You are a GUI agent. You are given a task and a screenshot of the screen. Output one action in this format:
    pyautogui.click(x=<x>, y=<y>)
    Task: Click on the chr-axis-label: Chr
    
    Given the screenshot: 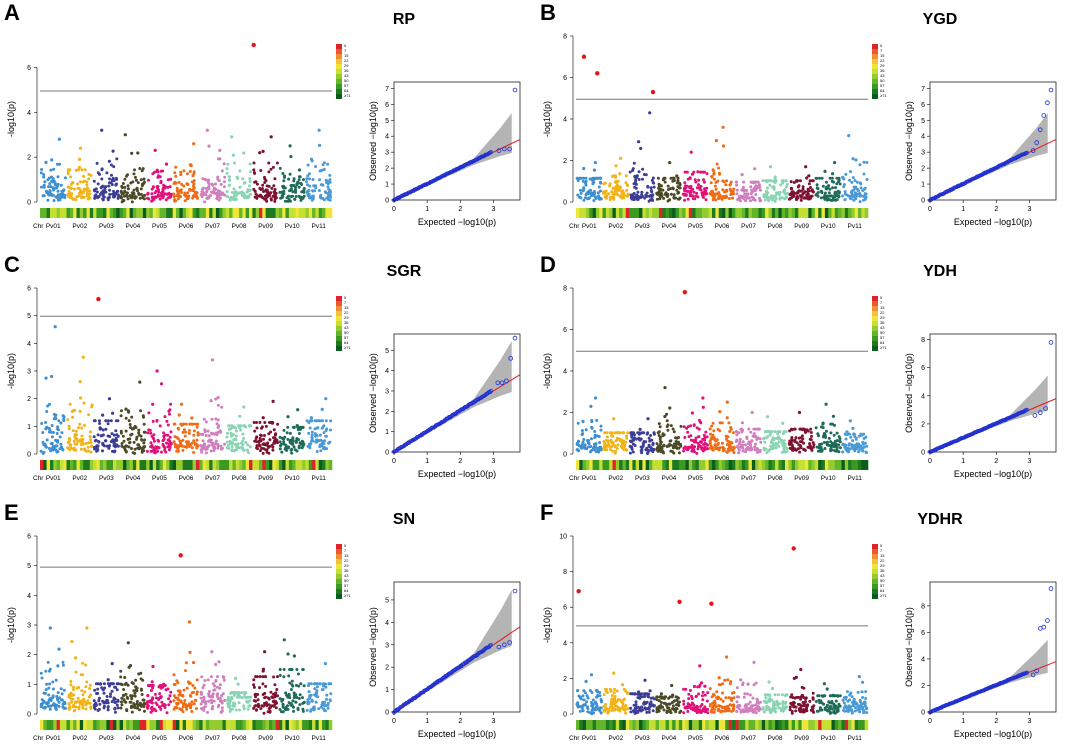 What is the action you would take?
    pyautogui.click(x=38, y=226)
    